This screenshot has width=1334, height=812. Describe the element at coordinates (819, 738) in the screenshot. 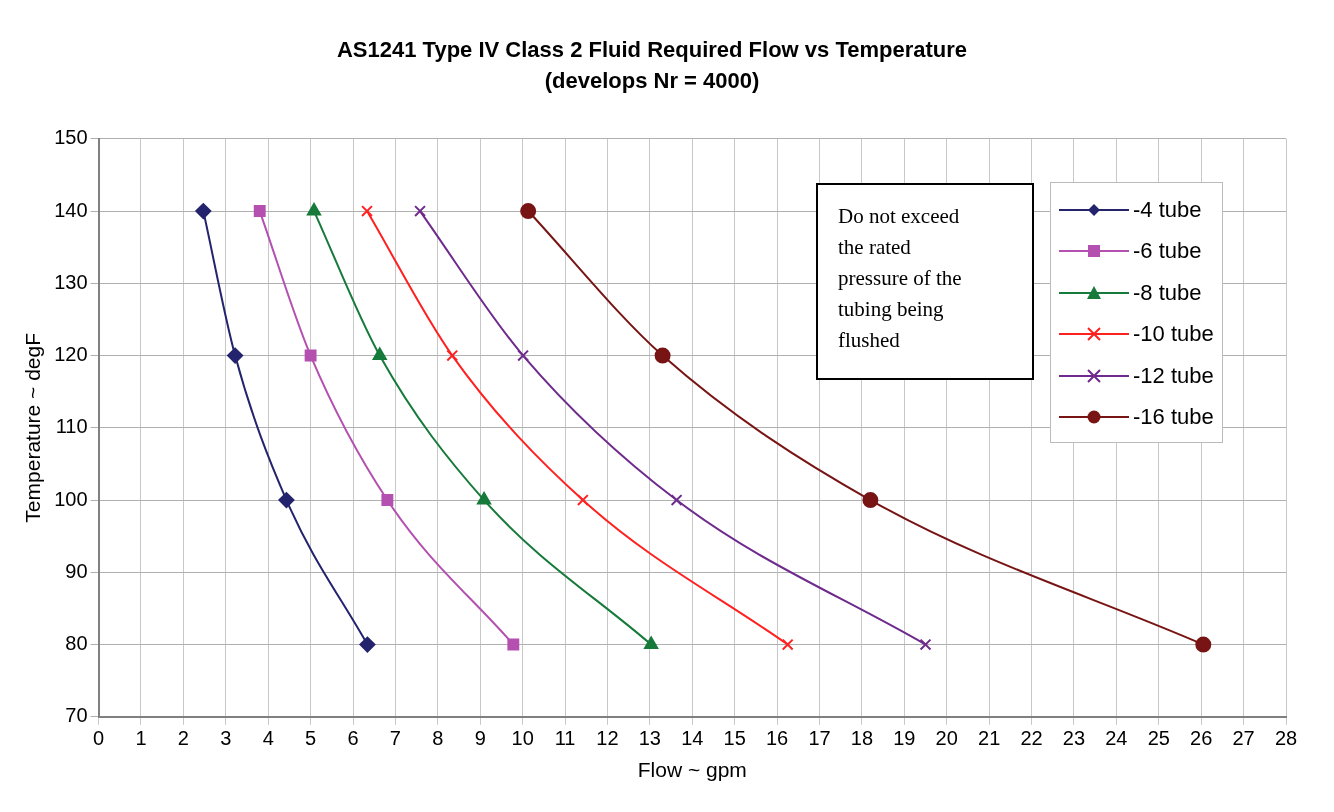

I see `x-tick-label: 17` at that location.